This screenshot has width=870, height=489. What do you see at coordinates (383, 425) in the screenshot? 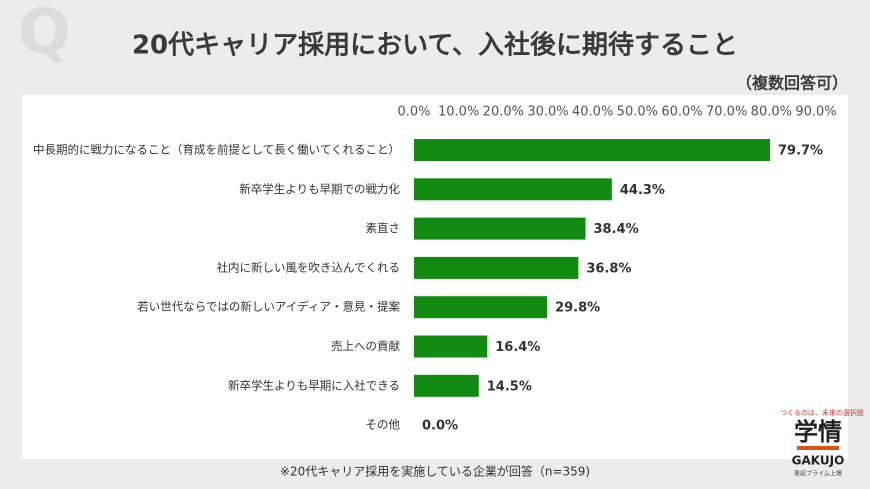
I see `y-tick-label: その他` at bounding box center [383, 425].